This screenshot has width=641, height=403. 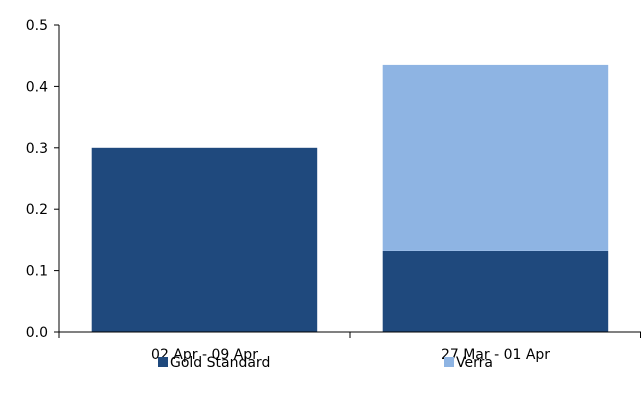 What do you see at coordinates (37, 87) in the screenshot?
I see `y-tick-label: 0.4` at bounding box center [37, 87].